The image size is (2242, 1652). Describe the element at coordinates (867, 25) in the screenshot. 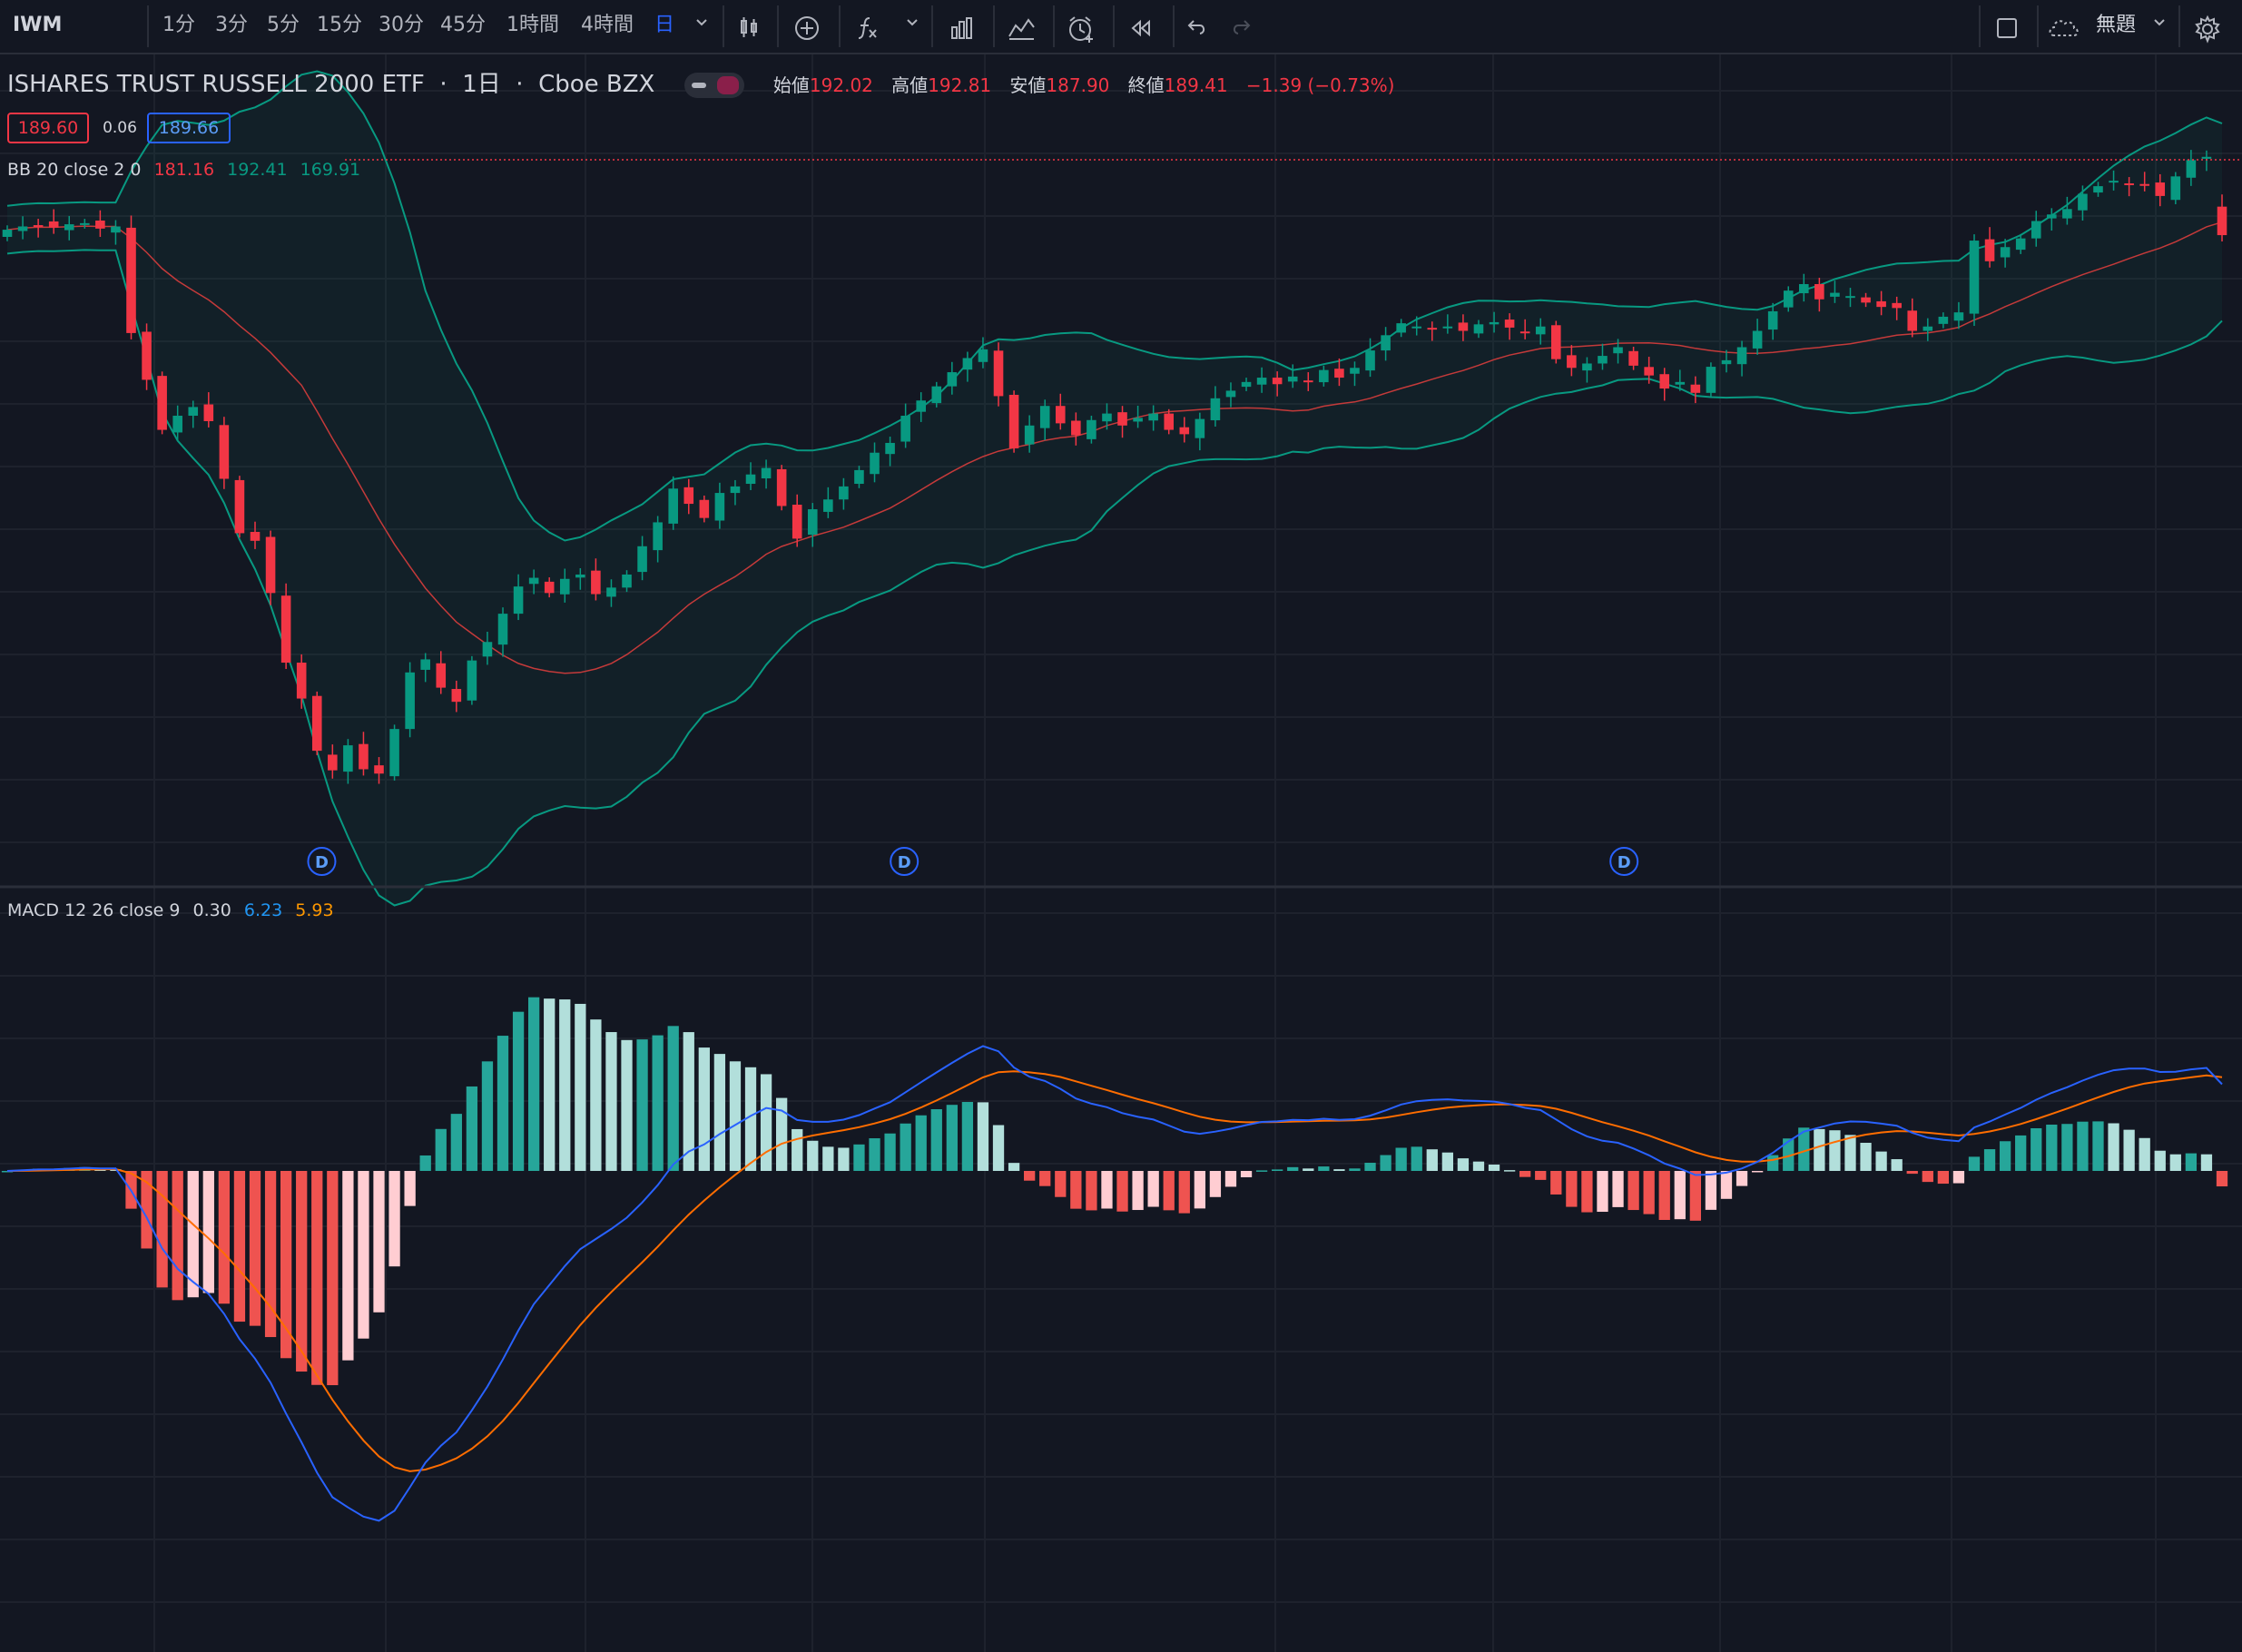

I see `indicators-fx-icon` at that location.